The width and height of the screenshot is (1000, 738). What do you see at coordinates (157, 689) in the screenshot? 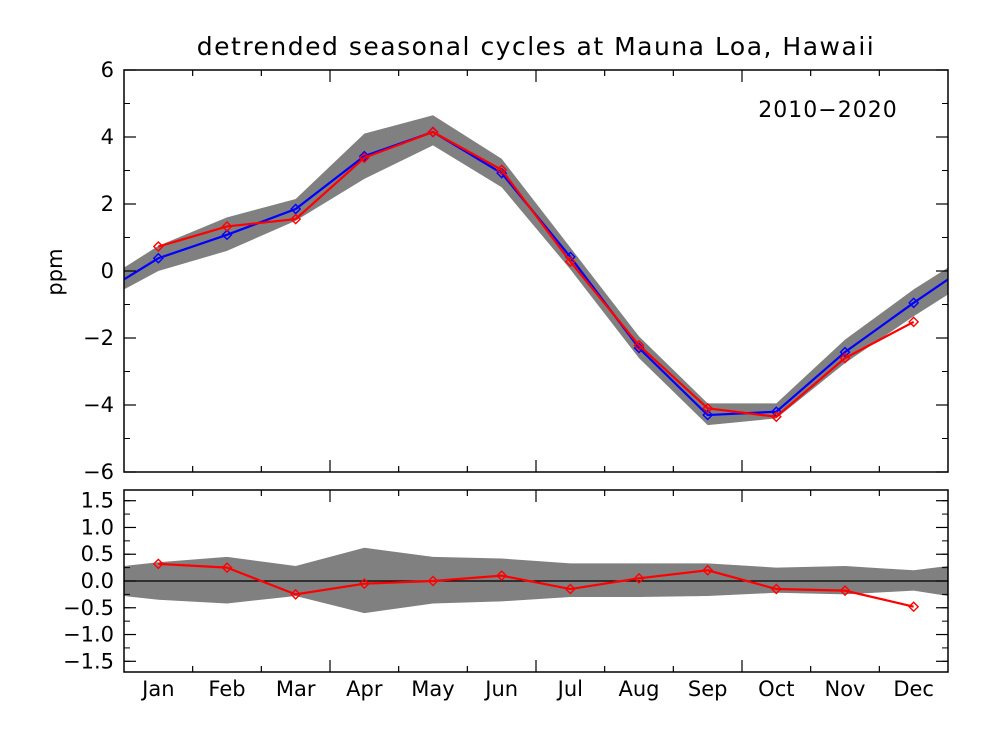
I see `month-label: Jan` at bounding box center [157, 689].